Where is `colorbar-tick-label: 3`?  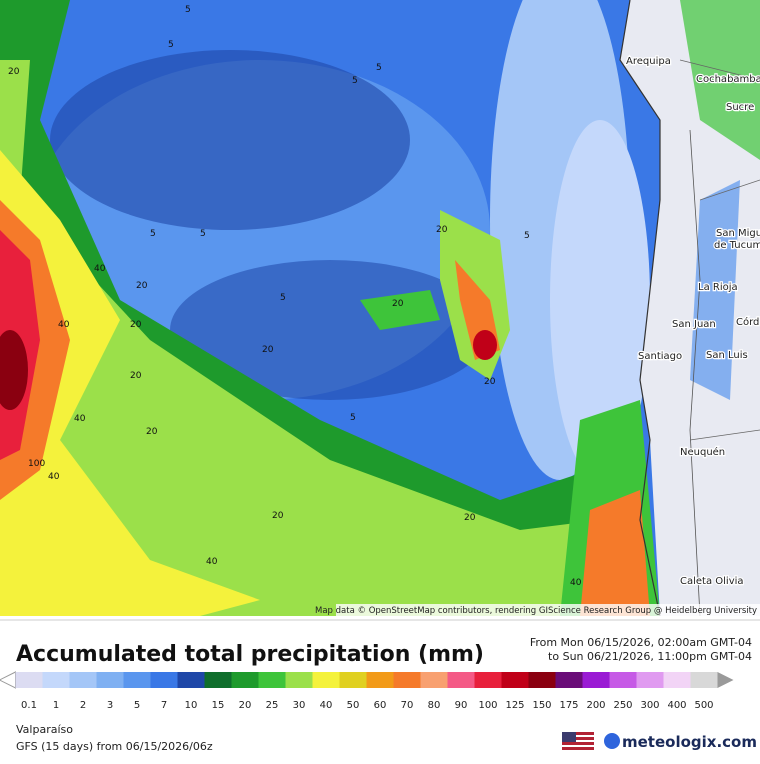 colorbar-tick-label: 3 is located at coordinates (110, 705).